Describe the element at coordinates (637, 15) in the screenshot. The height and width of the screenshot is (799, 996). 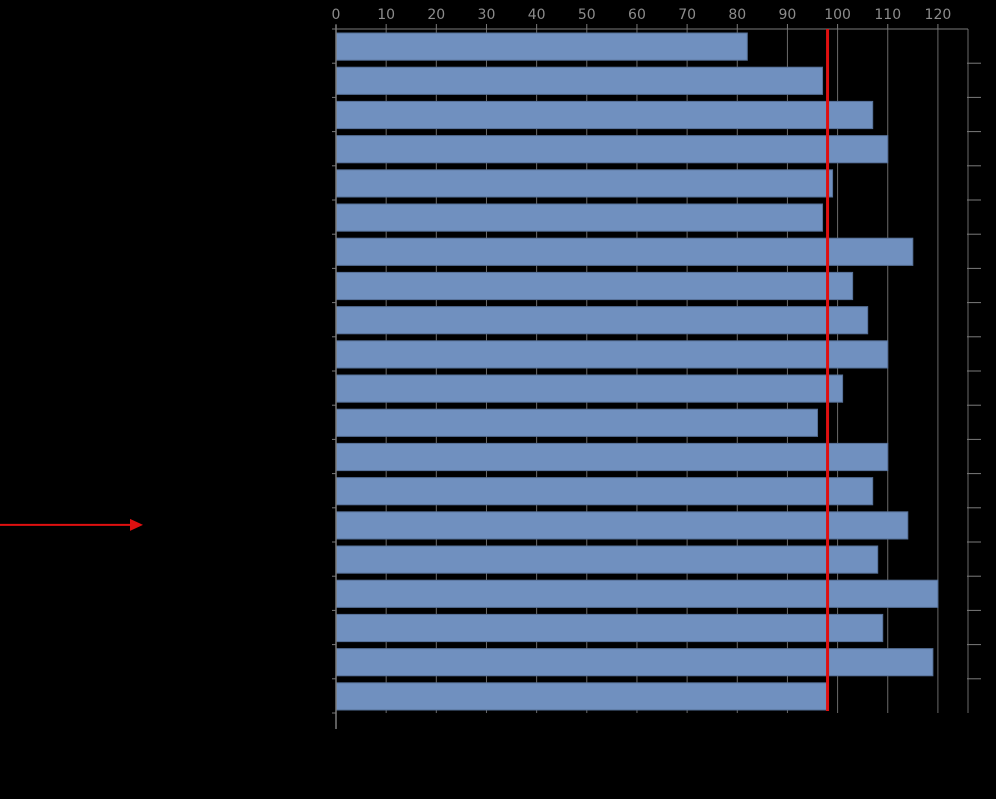
I see `x-tick-label: 60` at that location.